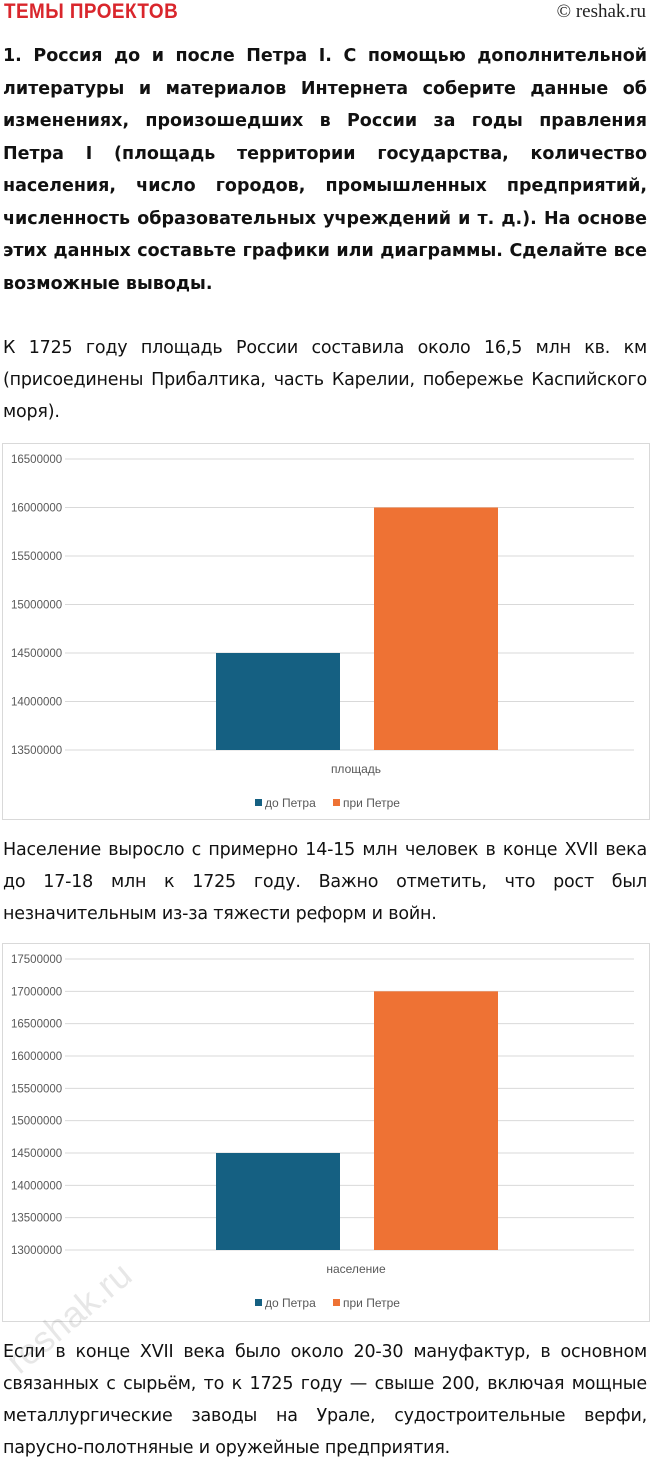 Image resolution: width=650 pixels, height=1469 pixels. Describe the element at coordinates (601, 11) in the screenshot. I see `copyright: © reshak.ru` at that location.